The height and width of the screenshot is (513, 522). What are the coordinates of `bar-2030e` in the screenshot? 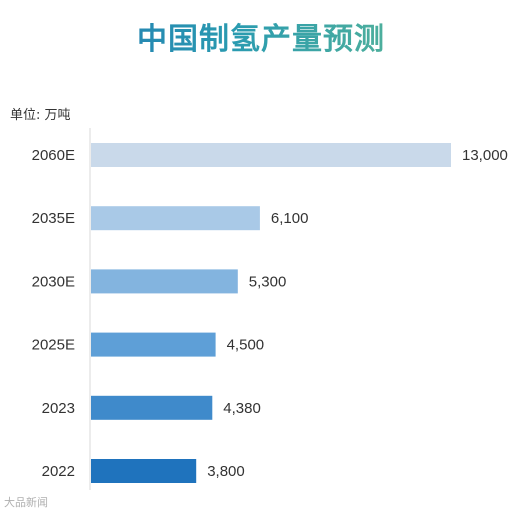 It's located at (164, 281).